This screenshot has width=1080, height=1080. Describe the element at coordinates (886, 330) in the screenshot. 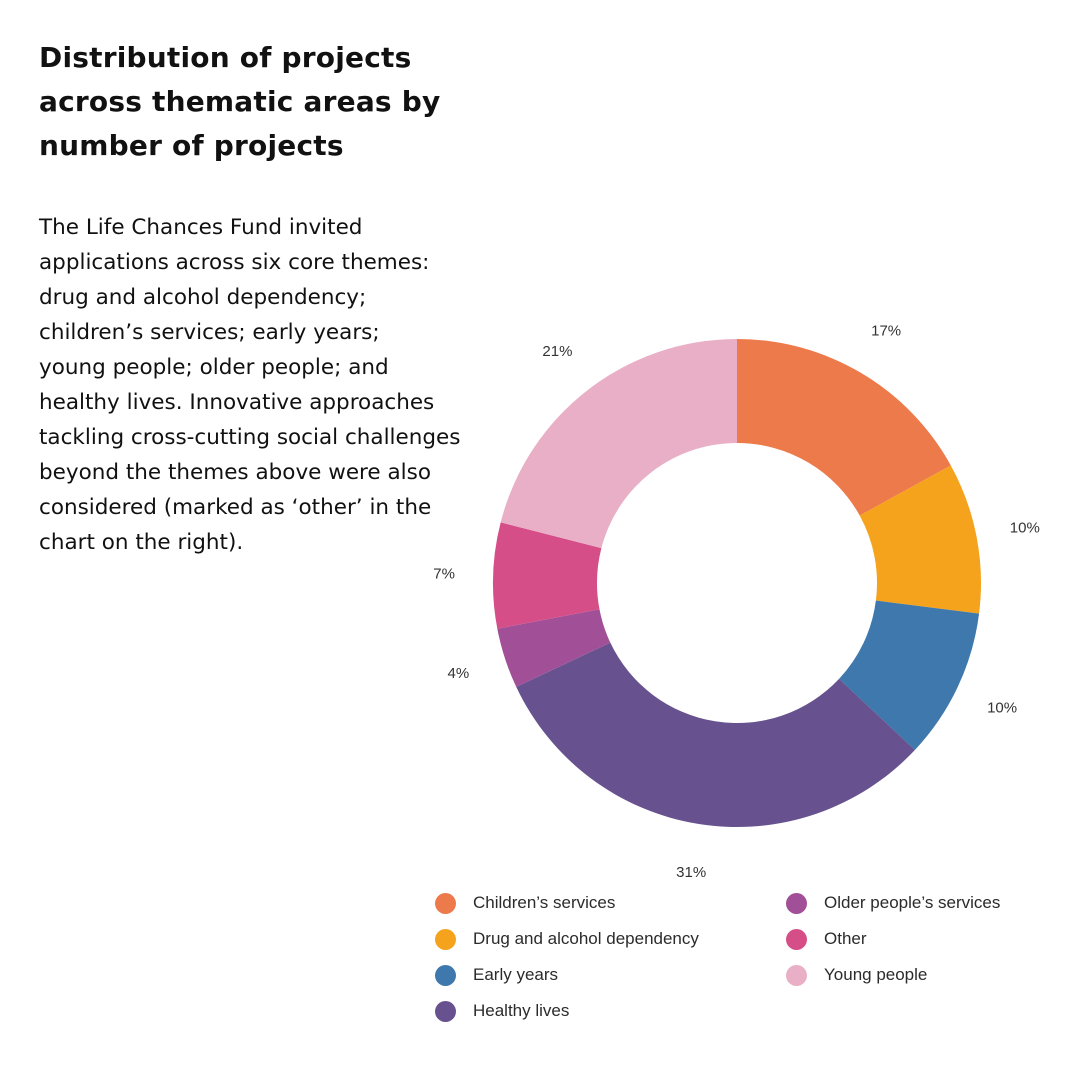

I see `slice-value-label: 17%` at that location.